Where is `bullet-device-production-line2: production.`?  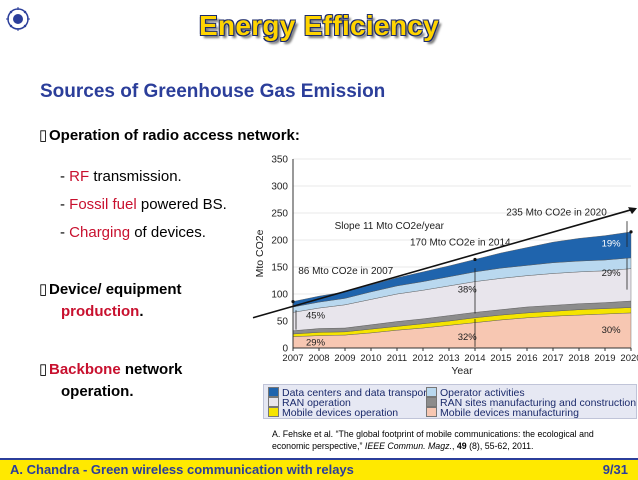
bullet-device-production-line2: production. is located at coordinates (102, 311).